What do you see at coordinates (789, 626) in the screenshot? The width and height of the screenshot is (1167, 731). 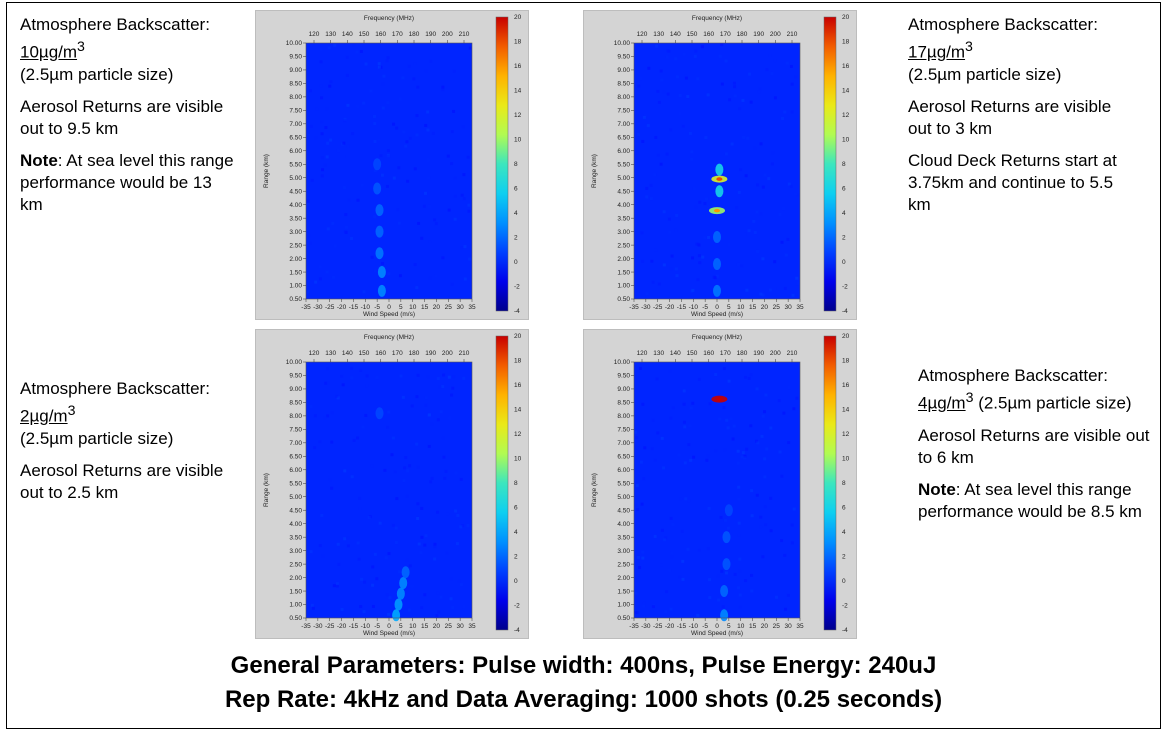 I see `bottom-tick-label: 30` at bounding box center [789, 626].